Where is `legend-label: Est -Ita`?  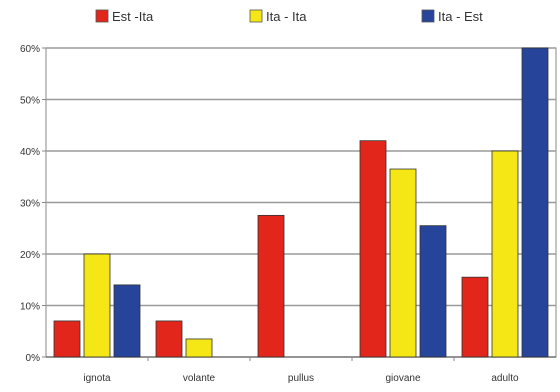
legend-label: Est -Ita is located at coordinates (133, 16).